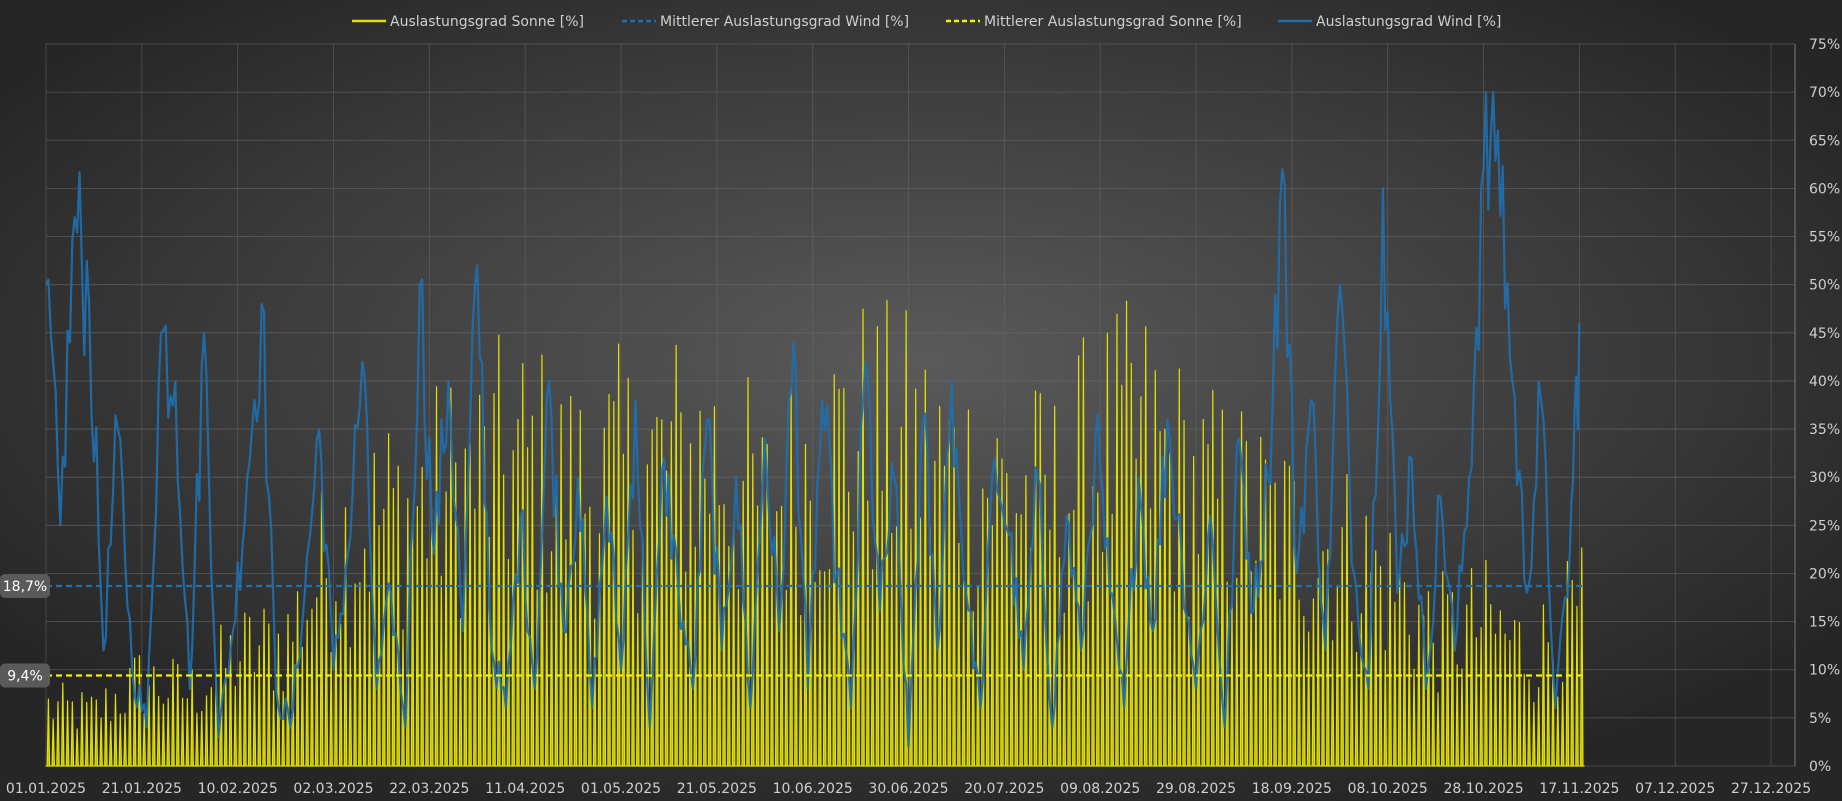 Image resolution: width=1842 pixels, height=801 pixels. I want to click on x-tick-label: 09.08.2025, so click(1100, 789).